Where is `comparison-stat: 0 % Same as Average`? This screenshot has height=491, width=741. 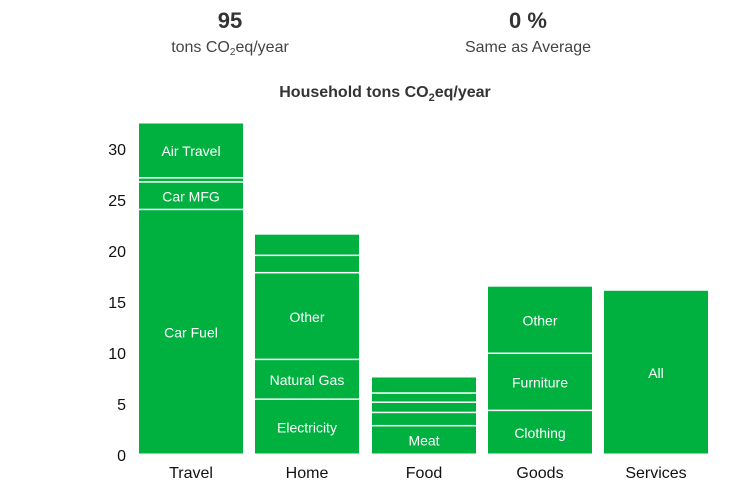 comparison-stat: 0 % Same as Average is located at coordinates (528, 32).